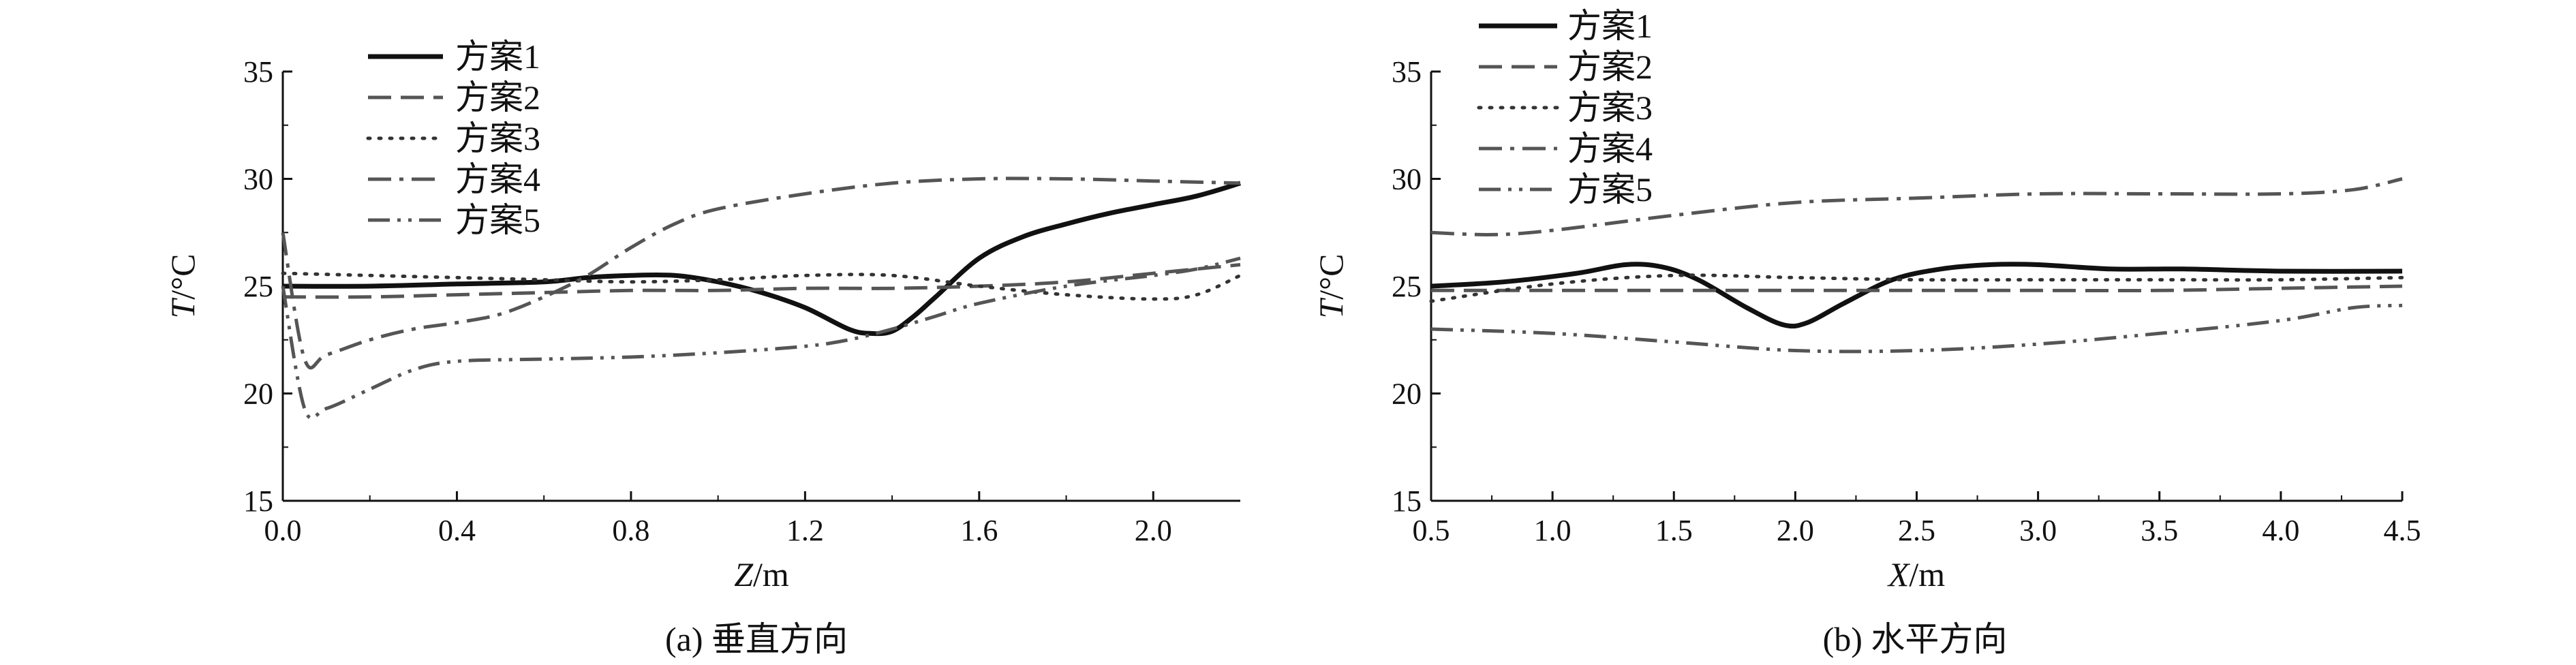 This screenshot has height=665, width=2576. I want to click on x-tick-label: 2.5, so click(1917, 530).